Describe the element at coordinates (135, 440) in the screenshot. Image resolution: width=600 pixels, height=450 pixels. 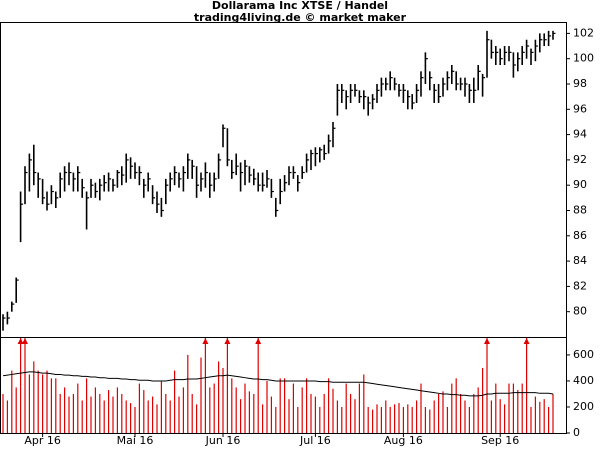
I see `x-tick-label: Mai 16` at that location.